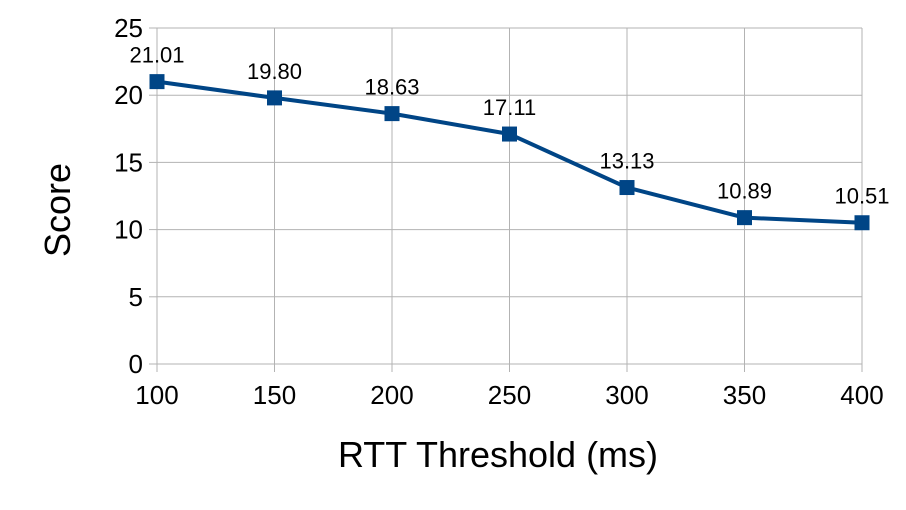 This screenshot has width=906, height=510. Describe the element at coordinates (391, 395) in the screenshot. I see `x-tick-label: 200` at that location.